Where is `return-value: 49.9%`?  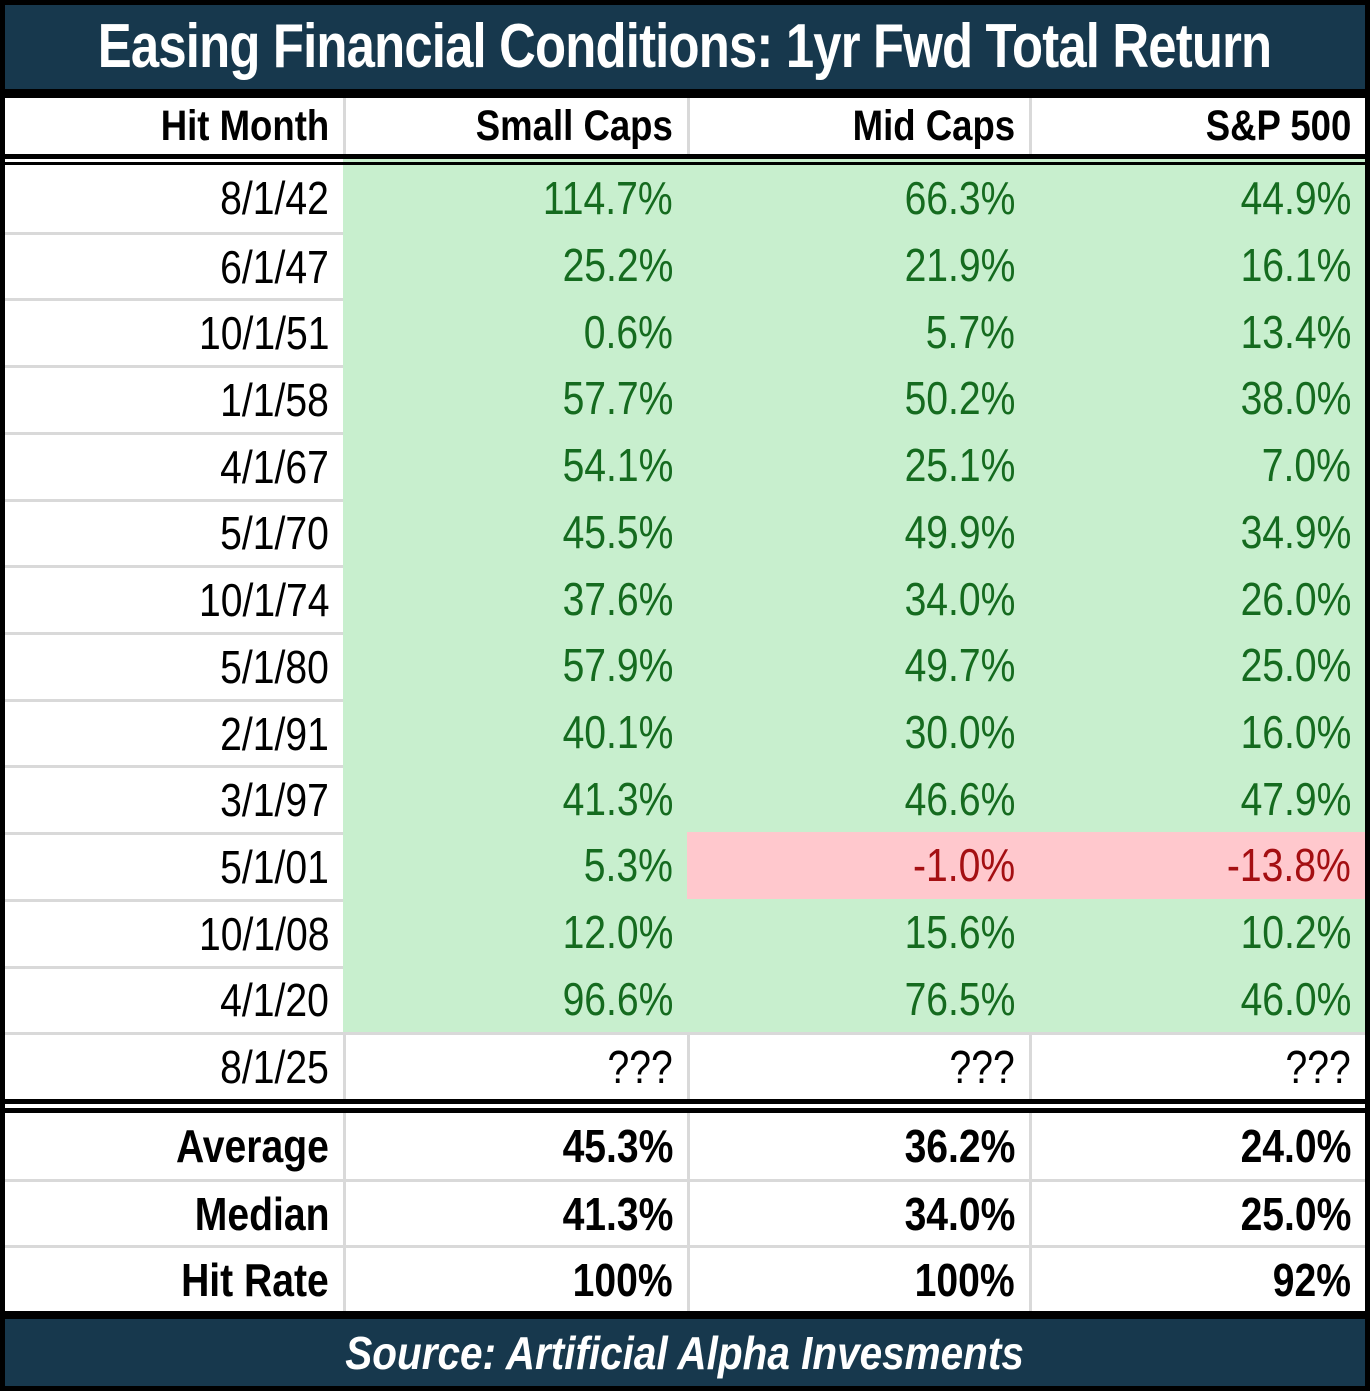 return-value: 49.9% is located at coordinates (959, 531).